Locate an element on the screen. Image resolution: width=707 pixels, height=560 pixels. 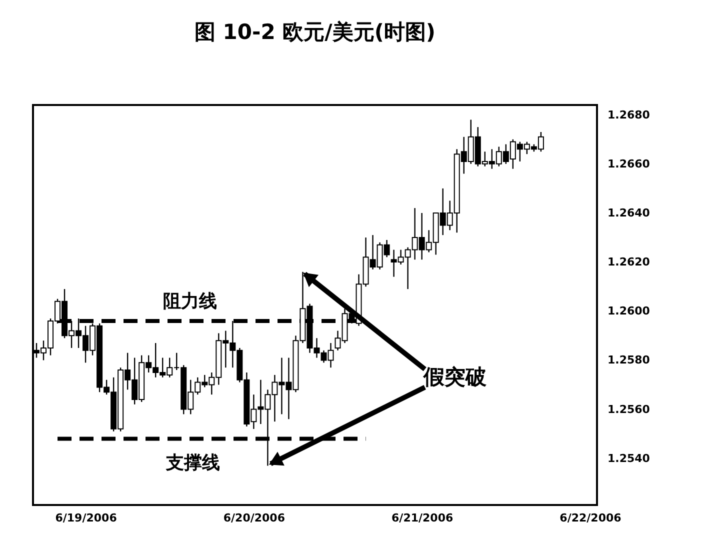
x-tick-label: 6/22/2006 is located at coordinates (591, 518).